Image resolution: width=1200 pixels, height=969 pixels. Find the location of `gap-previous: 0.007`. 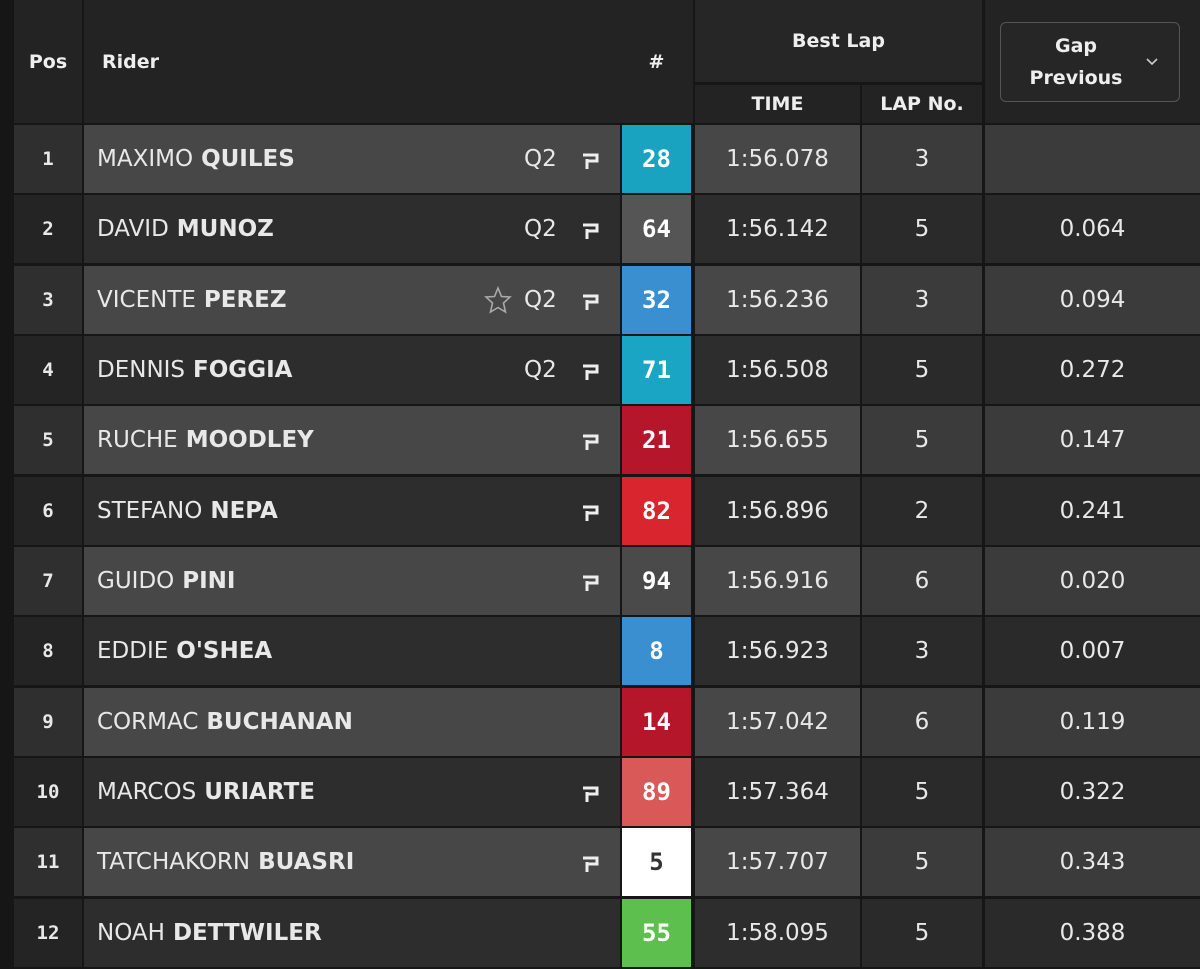

gap-previous: 0.007 is located at coordinates (1092, 651).